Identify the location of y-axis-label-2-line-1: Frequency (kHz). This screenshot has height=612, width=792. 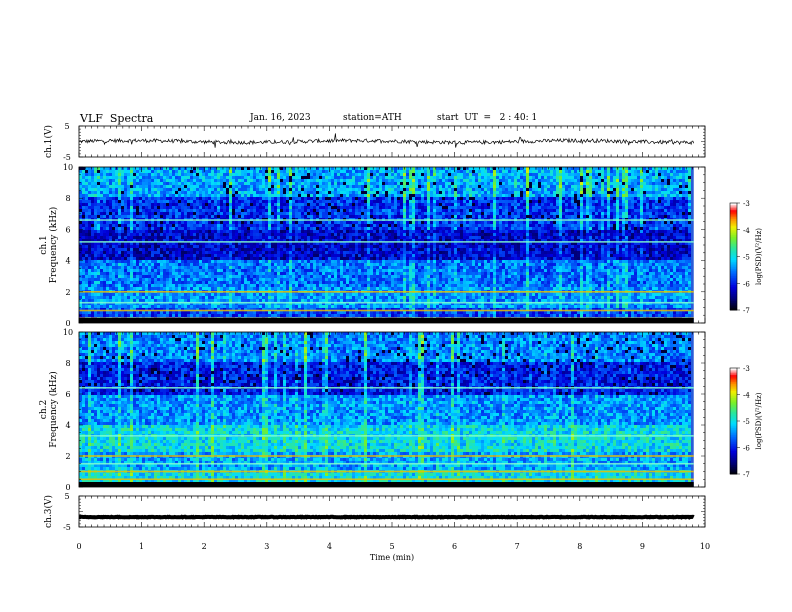
(53, 409).